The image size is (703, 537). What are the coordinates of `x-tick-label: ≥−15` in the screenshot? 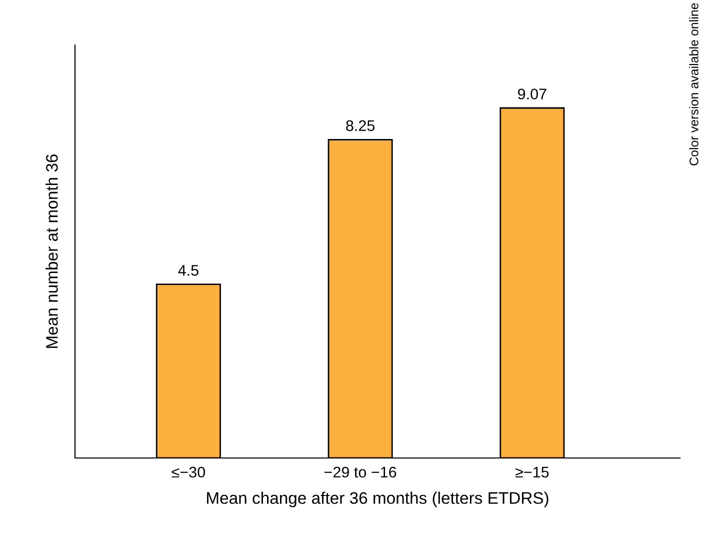 It's located at (532, 472).